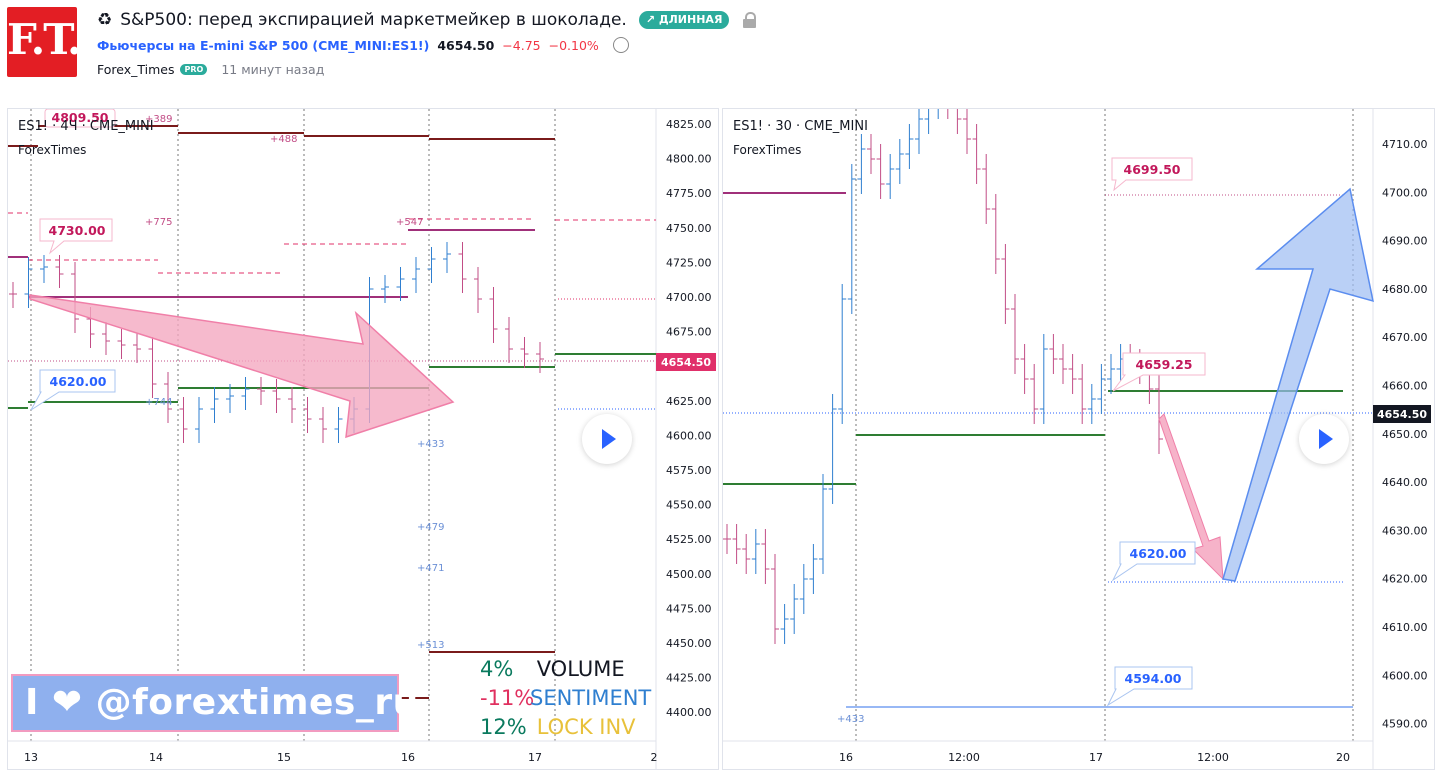 The image size is (1437, 771). Describe the element at coordinates (689, 574) in the screenshot. I see `price-axis-label: 4500.00` at that location.